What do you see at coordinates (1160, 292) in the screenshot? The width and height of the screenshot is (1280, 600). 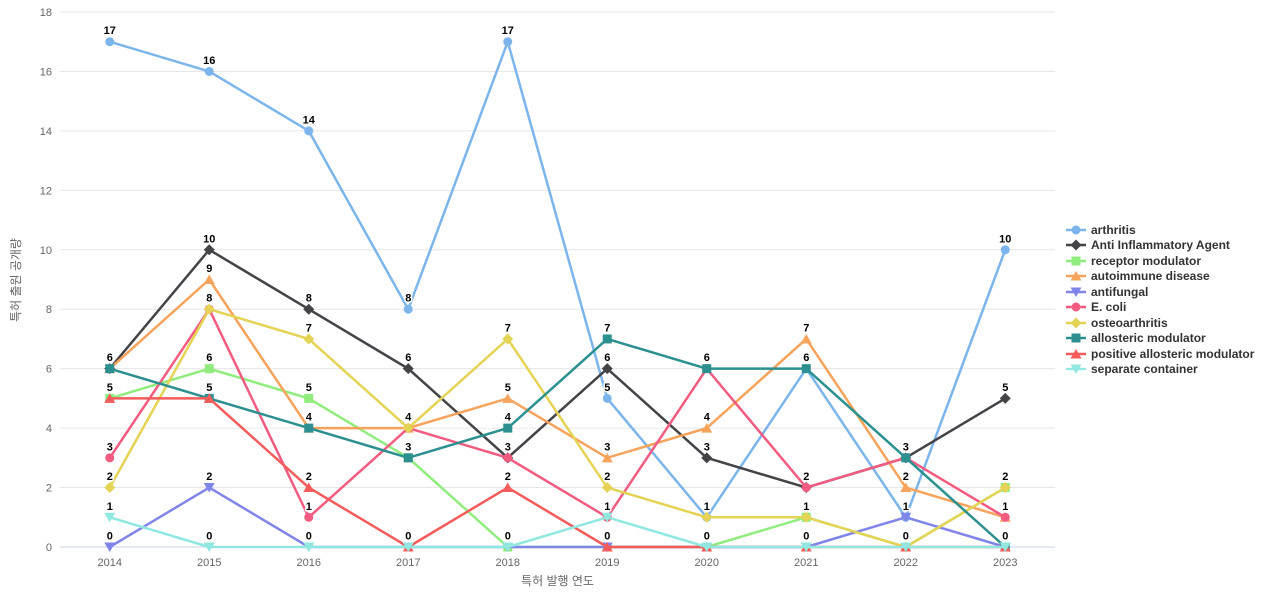 I see `legend-item-antifungal: antifungal` at bounding box center [1160, 292].